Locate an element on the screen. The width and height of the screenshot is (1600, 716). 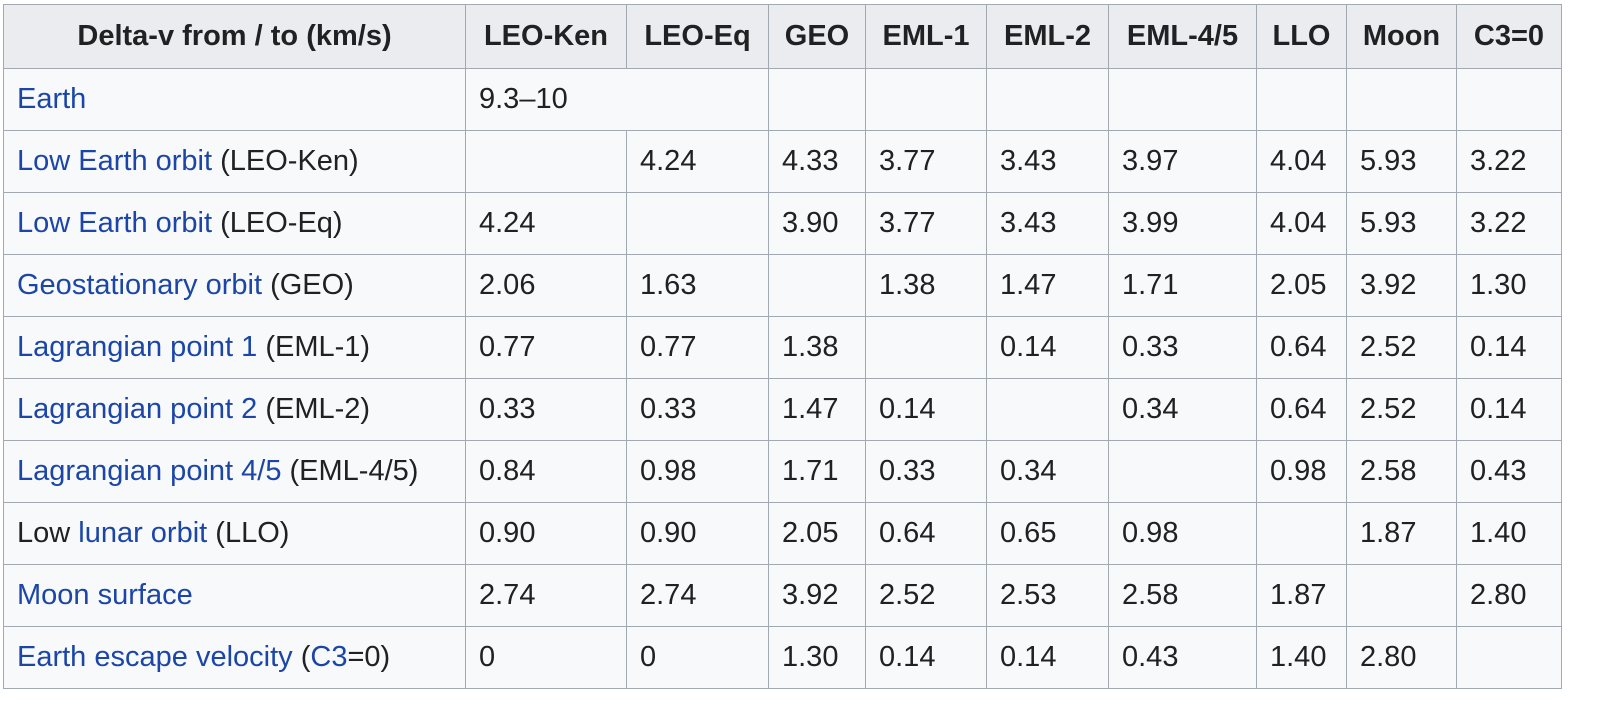
row-label-link: Earth escape velocity is located at coordinates (155, 657).